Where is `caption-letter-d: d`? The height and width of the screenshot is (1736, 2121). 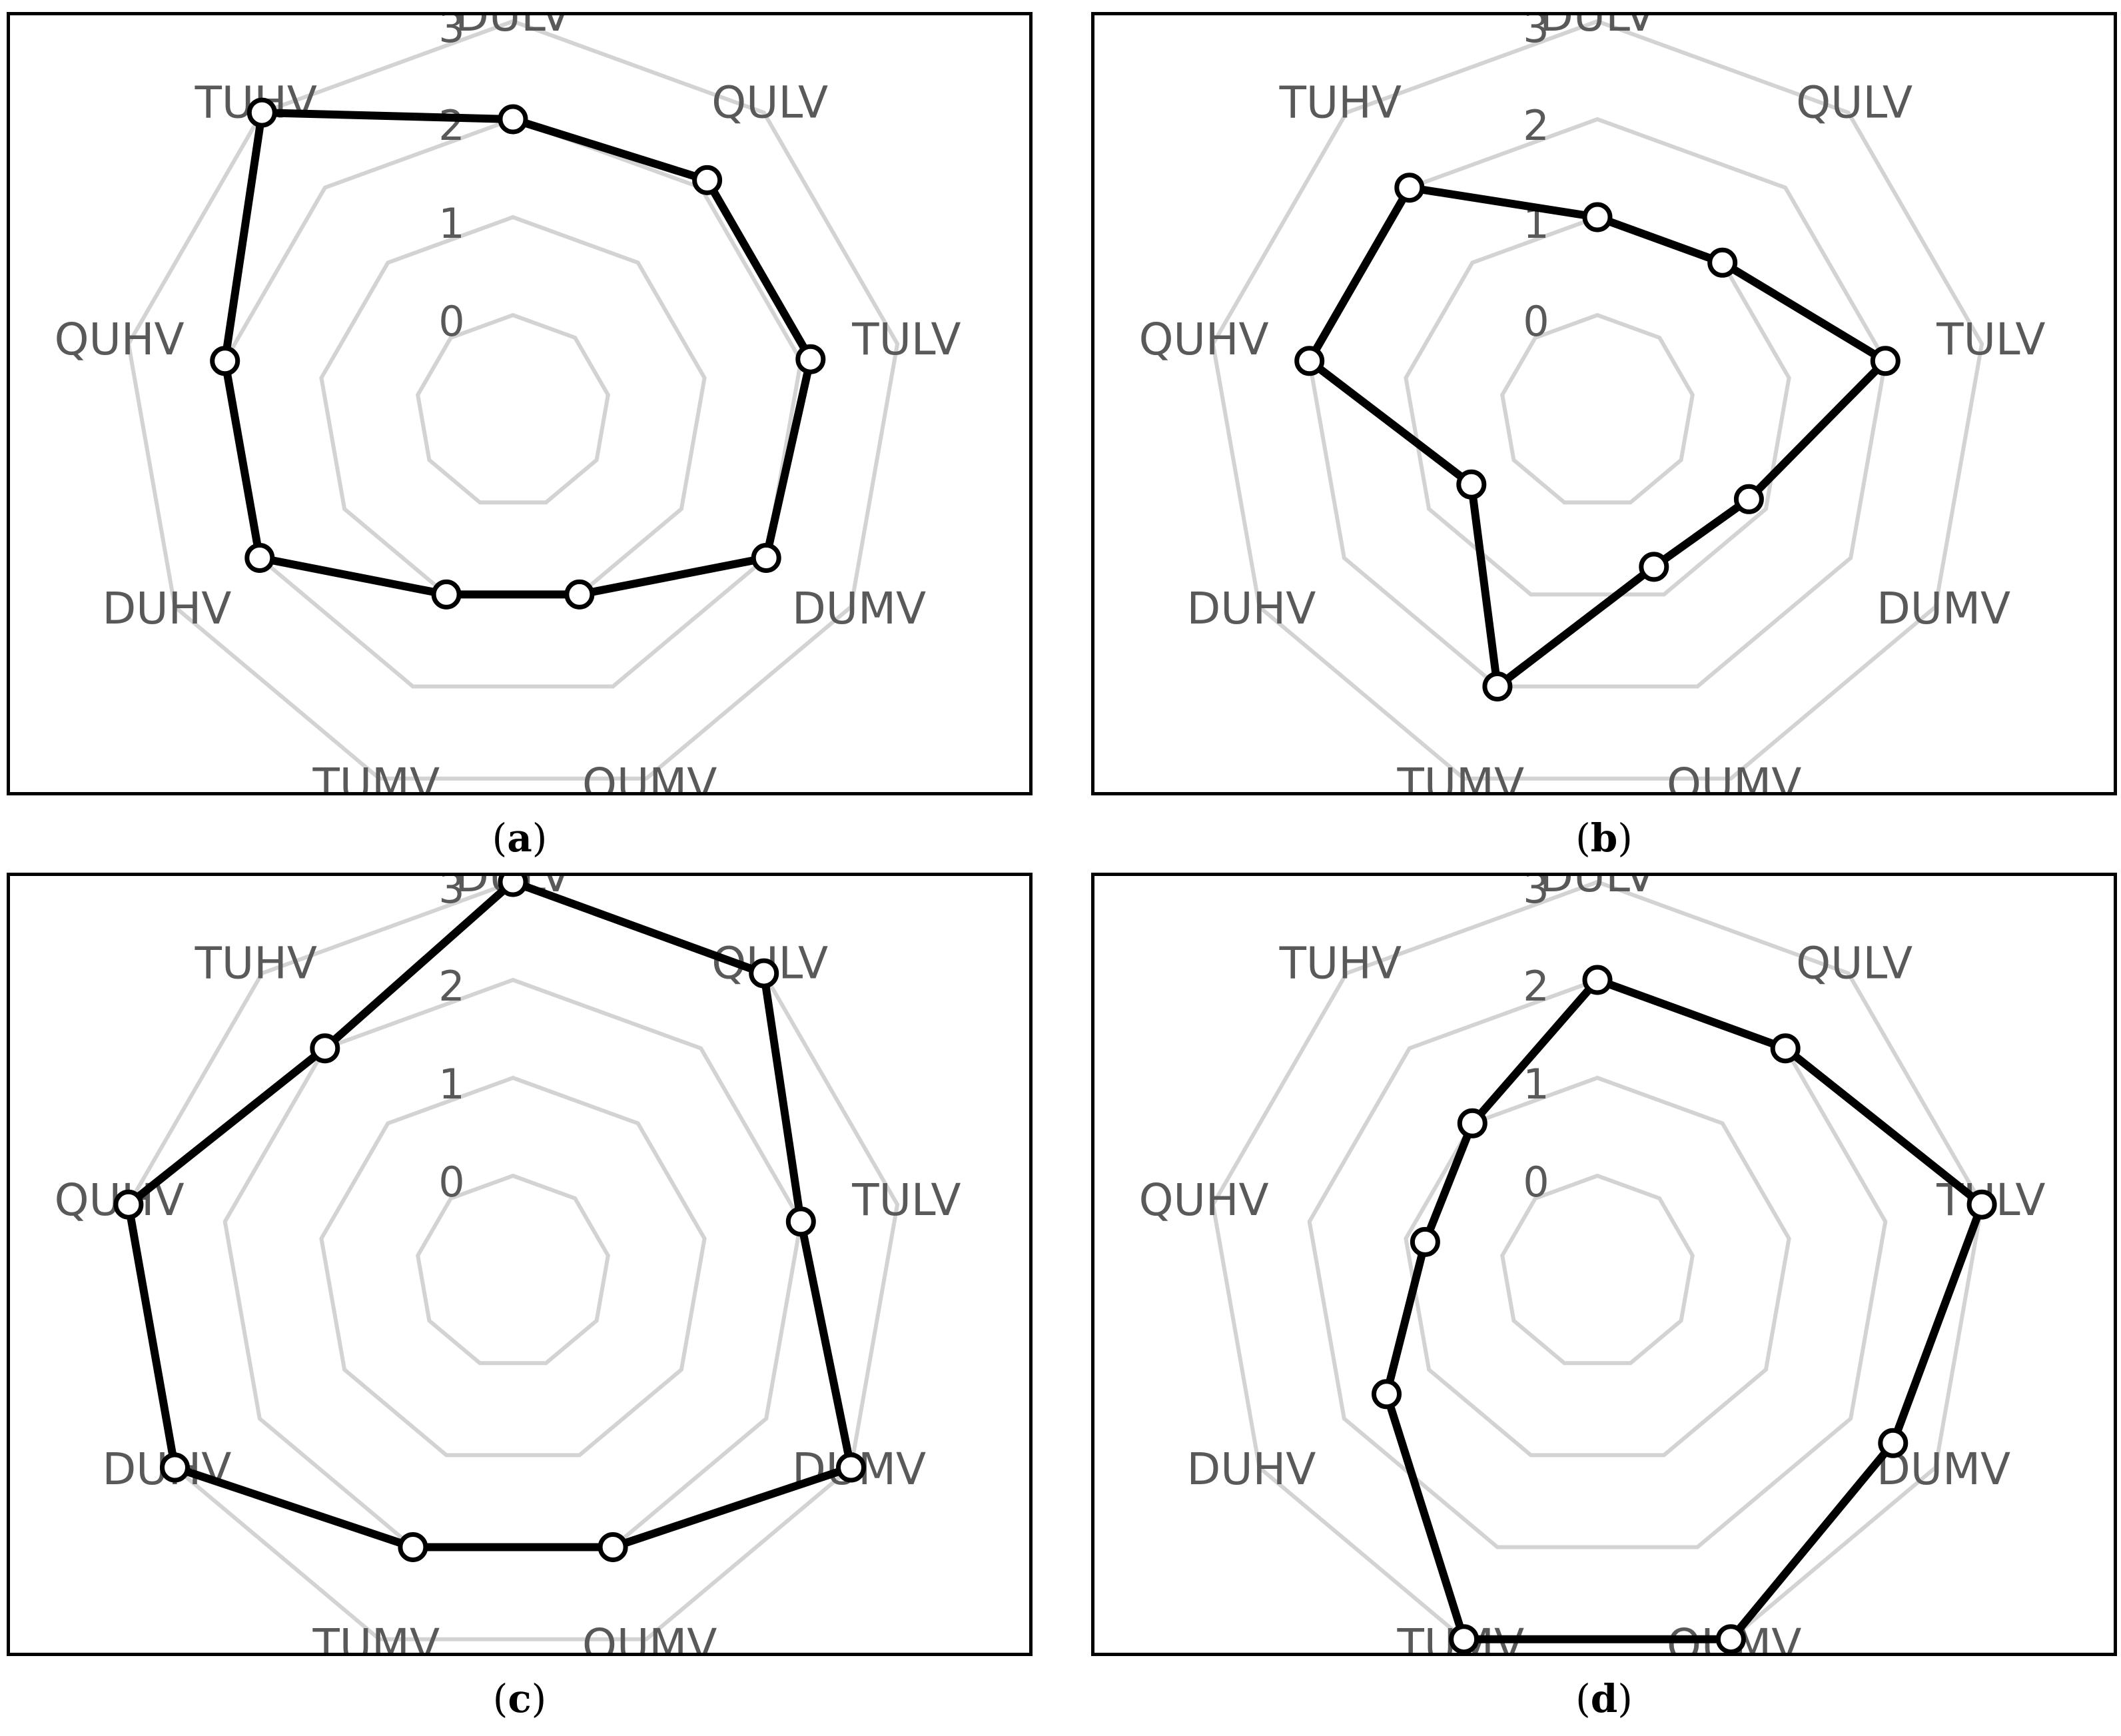
caption-letter-d: d is located at coordinates (1604, 1698).